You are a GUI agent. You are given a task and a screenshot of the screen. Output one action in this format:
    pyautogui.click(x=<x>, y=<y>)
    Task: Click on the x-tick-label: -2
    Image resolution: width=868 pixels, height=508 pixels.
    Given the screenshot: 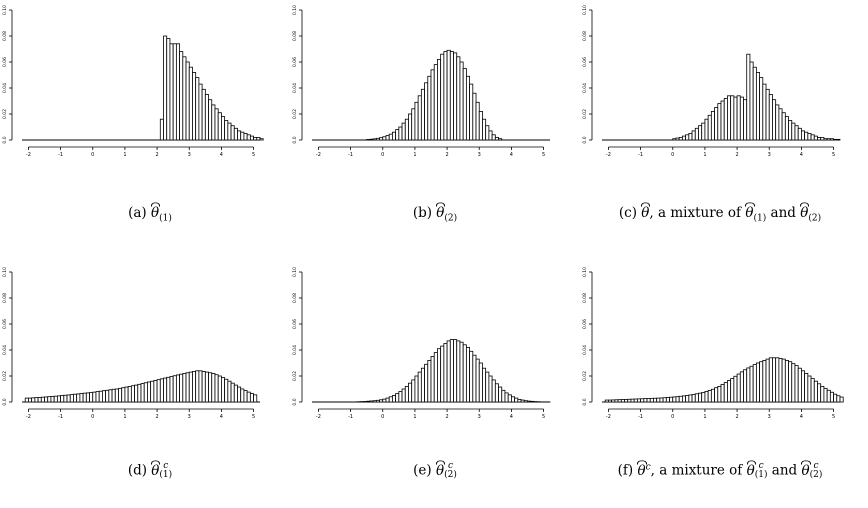 What is the action you would take?
    pyautogui.click(x=28, y=155)
    